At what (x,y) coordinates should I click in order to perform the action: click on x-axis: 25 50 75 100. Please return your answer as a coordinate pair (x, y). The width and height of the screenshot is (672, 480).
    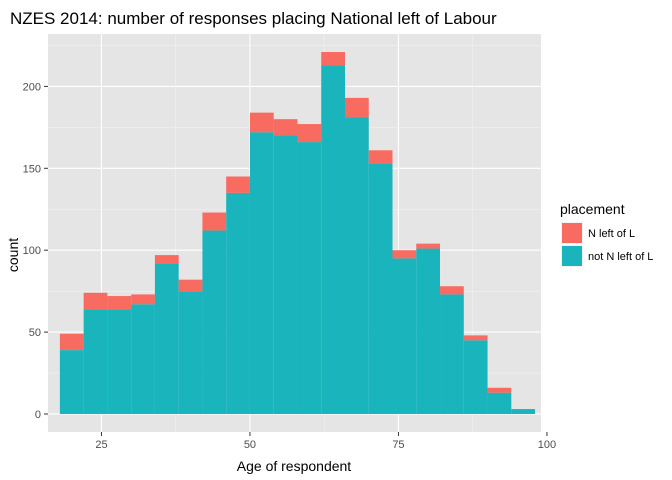
    Looking at the image, I should click on (325, 441).